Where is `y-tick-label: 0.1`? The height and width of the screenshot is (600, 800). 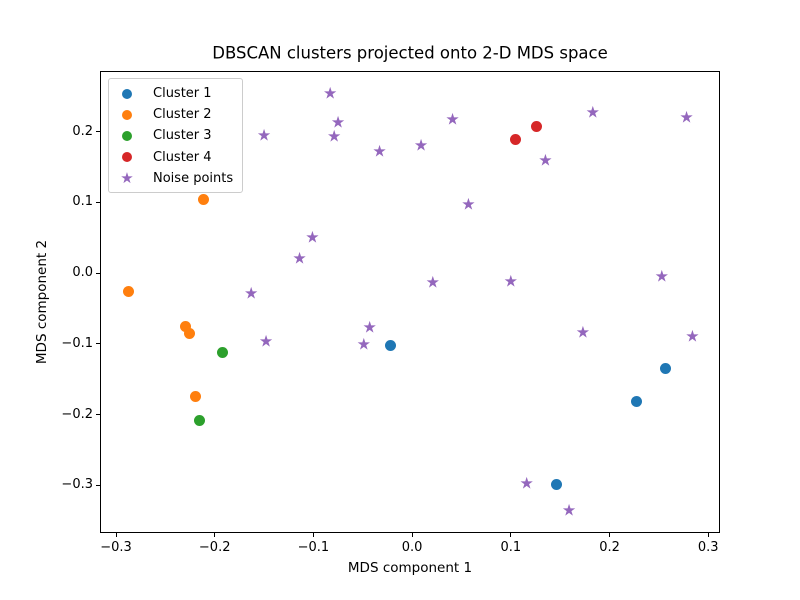 y-tick-label: 0.1 is located at coordinates (82, 202).